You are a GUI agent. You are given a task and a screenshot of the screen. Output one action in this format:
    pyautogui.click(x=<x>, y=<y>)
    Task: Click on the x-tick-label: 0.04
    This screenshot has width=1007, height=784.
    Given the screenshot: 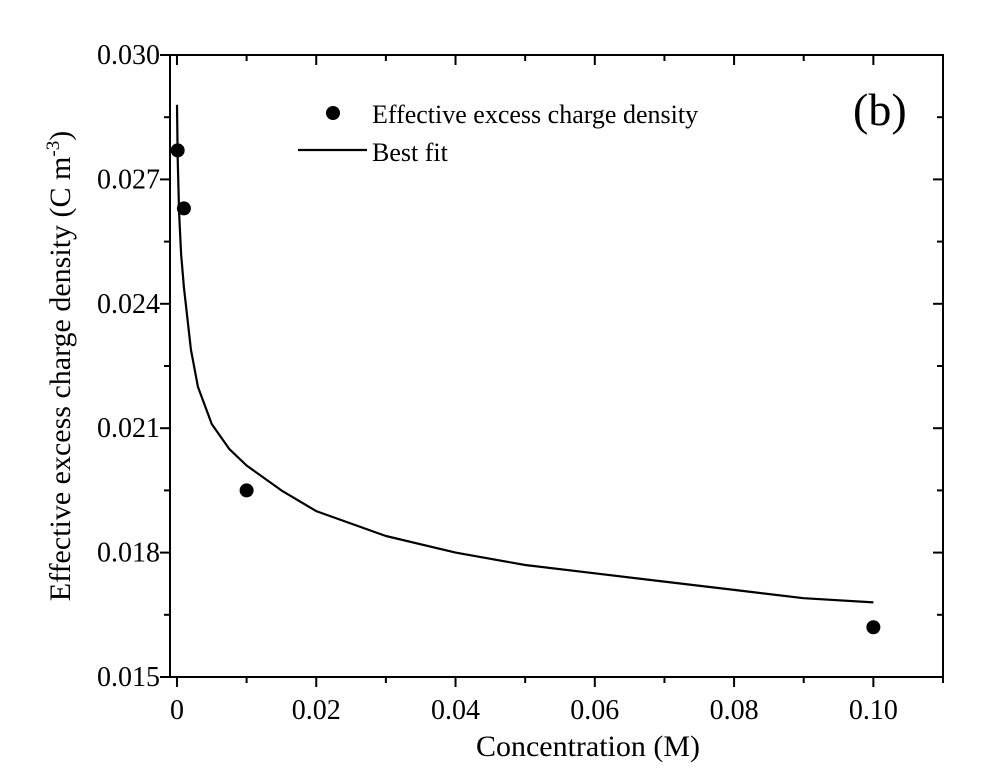 What is the action you would take?
    pyautogui.click(x=455, y=710)
    